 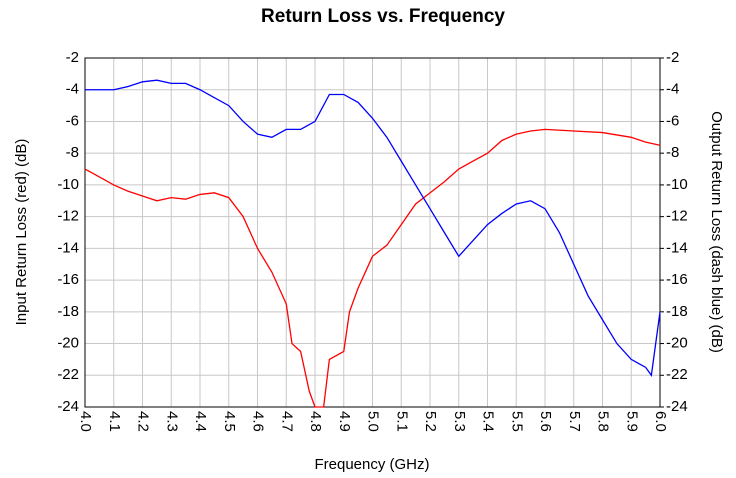 What do you see at coordinates (258, 421) in the screenshot?
I see `x-tick-label: 4.6` at bounding box center [258, 421].